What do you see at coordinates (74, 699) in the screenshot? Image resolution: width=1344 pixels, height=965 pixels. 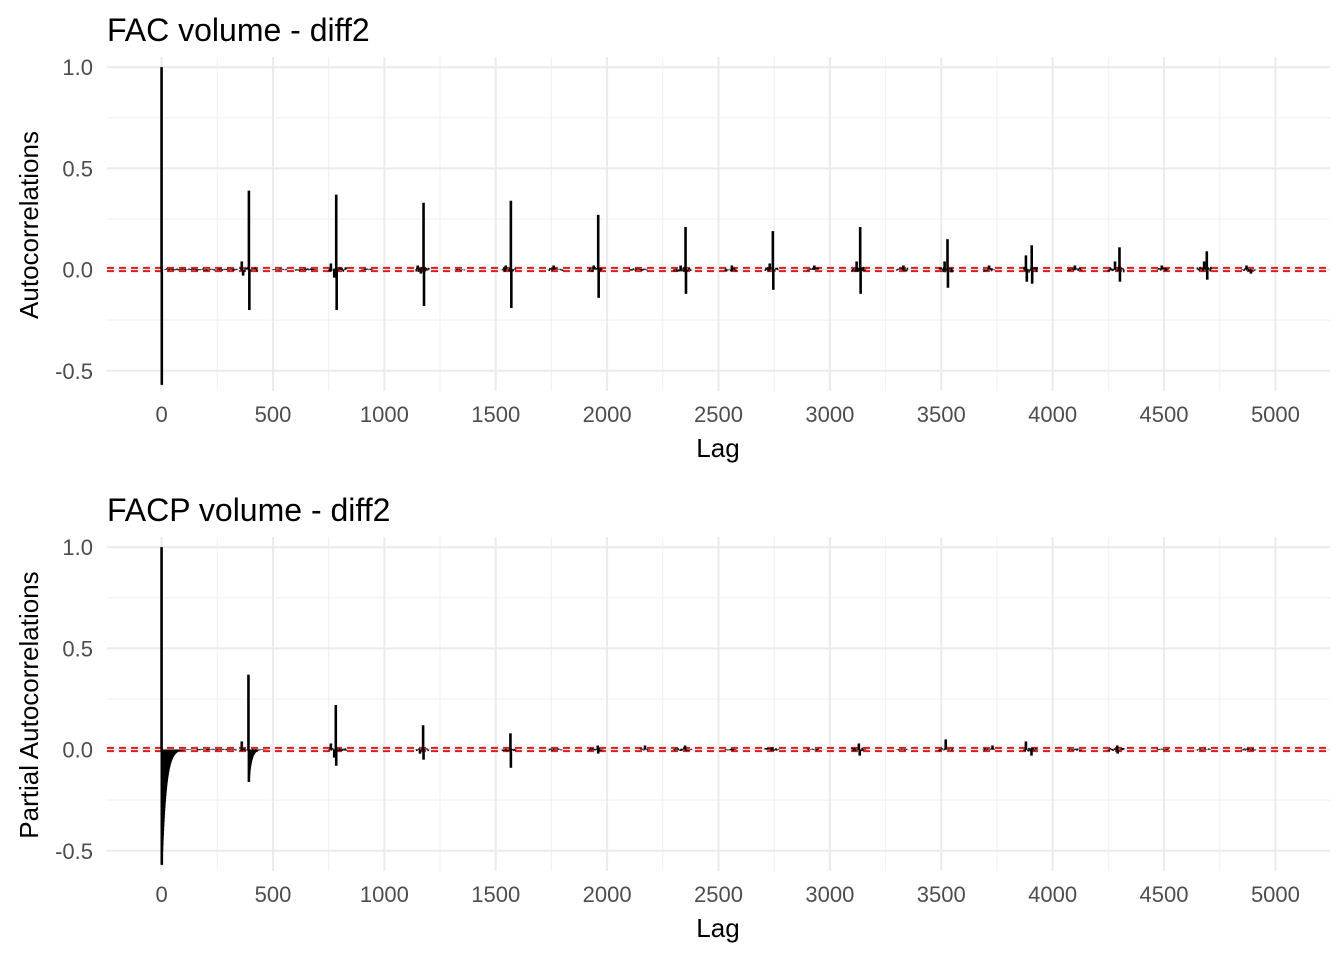 I see `pacf-y-tick-labels: -0.5 0.0 0.5 1.0` at bounding box center [74, 699].